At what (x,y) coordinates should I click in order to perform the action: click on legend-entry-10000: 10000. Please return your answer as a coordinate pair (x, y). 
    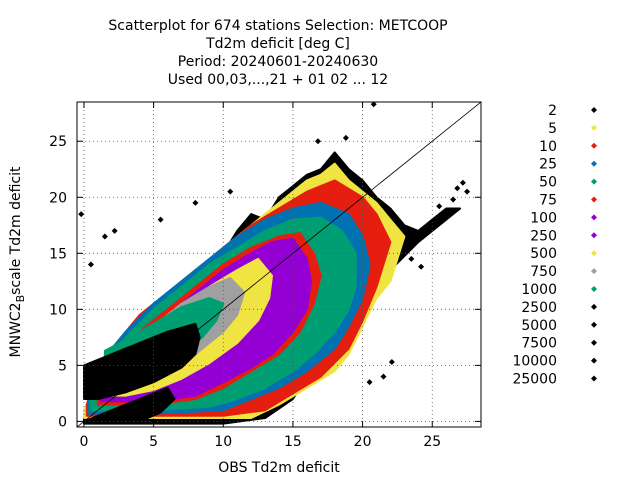
    Looking at the image, I should click on (554, 362).